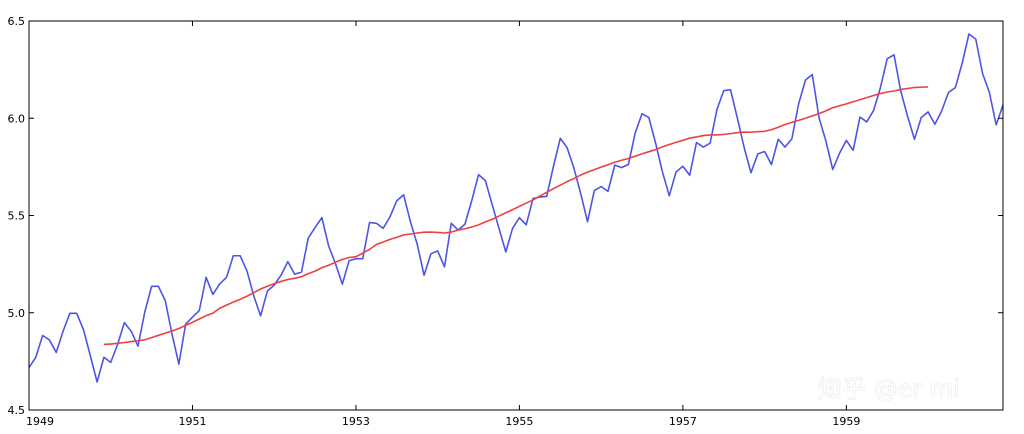  I want to click on y-tick-label: 6.5, so click(17, 21).